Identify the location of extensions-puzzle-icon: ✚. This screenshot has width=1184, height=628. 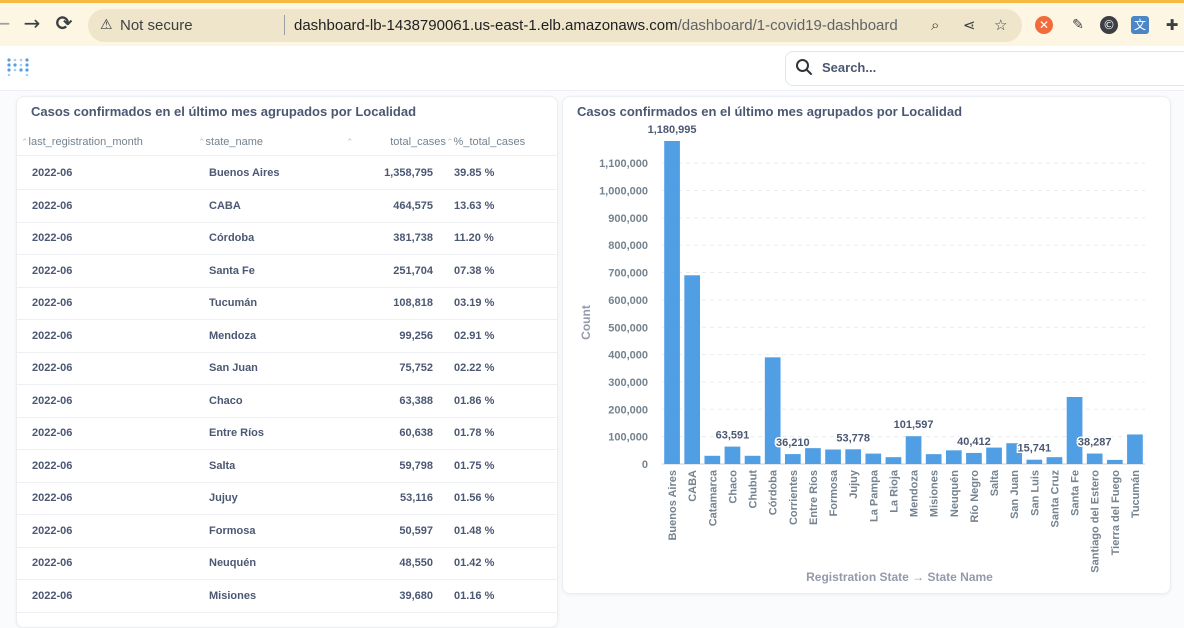
(1172, 25).